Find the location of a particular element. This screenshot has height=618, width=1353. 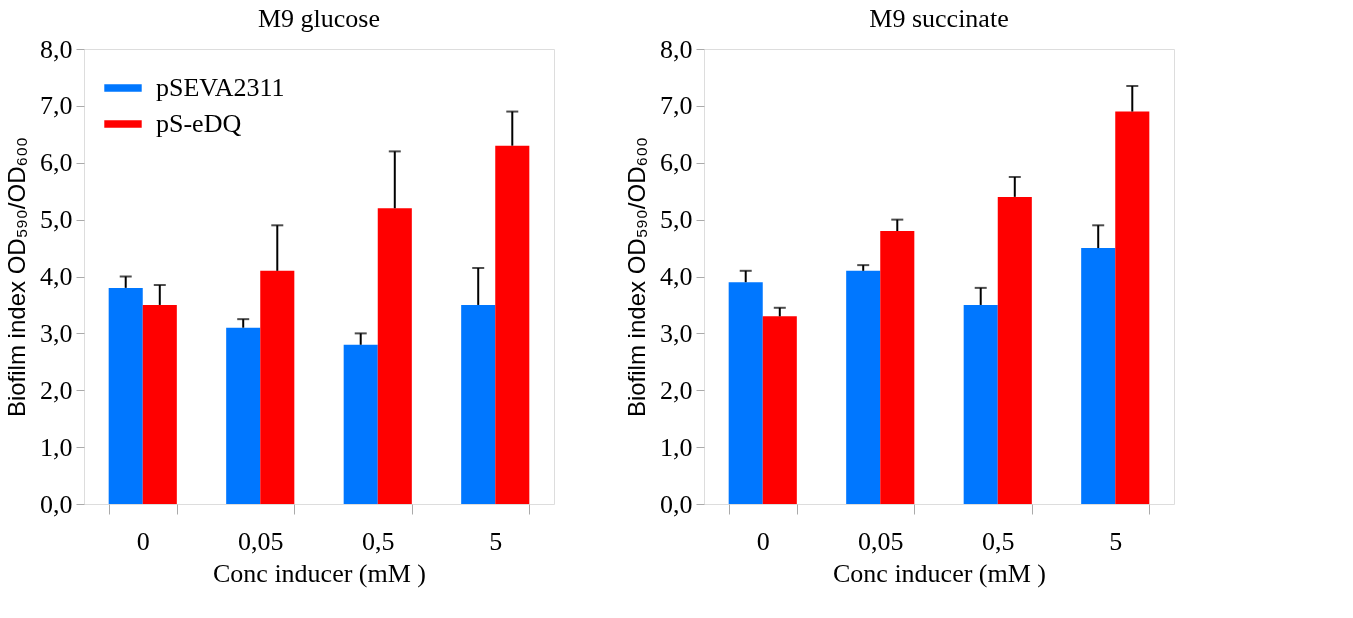

chart-title: M9 succinate is located at coordinates (939, 18).